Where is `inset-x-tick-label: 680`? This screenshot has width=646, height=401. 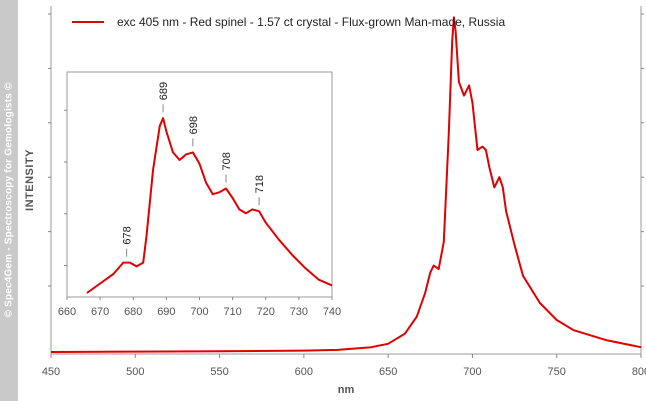 inset-x-tick-label: 680 is located at coordinates (133, 312).